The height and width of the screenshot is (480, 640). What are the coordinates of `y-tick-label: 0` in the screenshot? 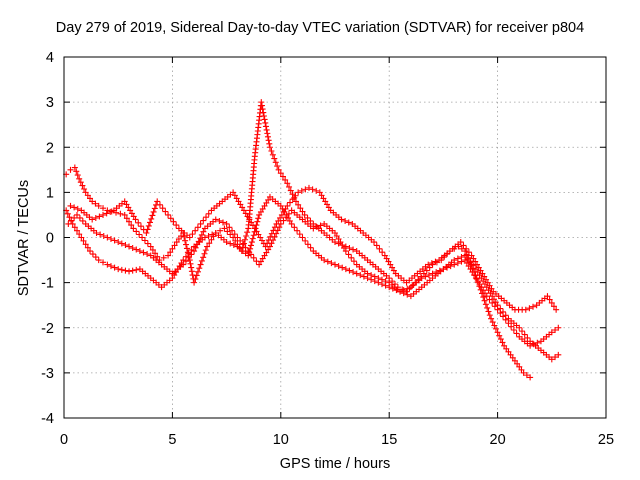 It's located at (50, 239).